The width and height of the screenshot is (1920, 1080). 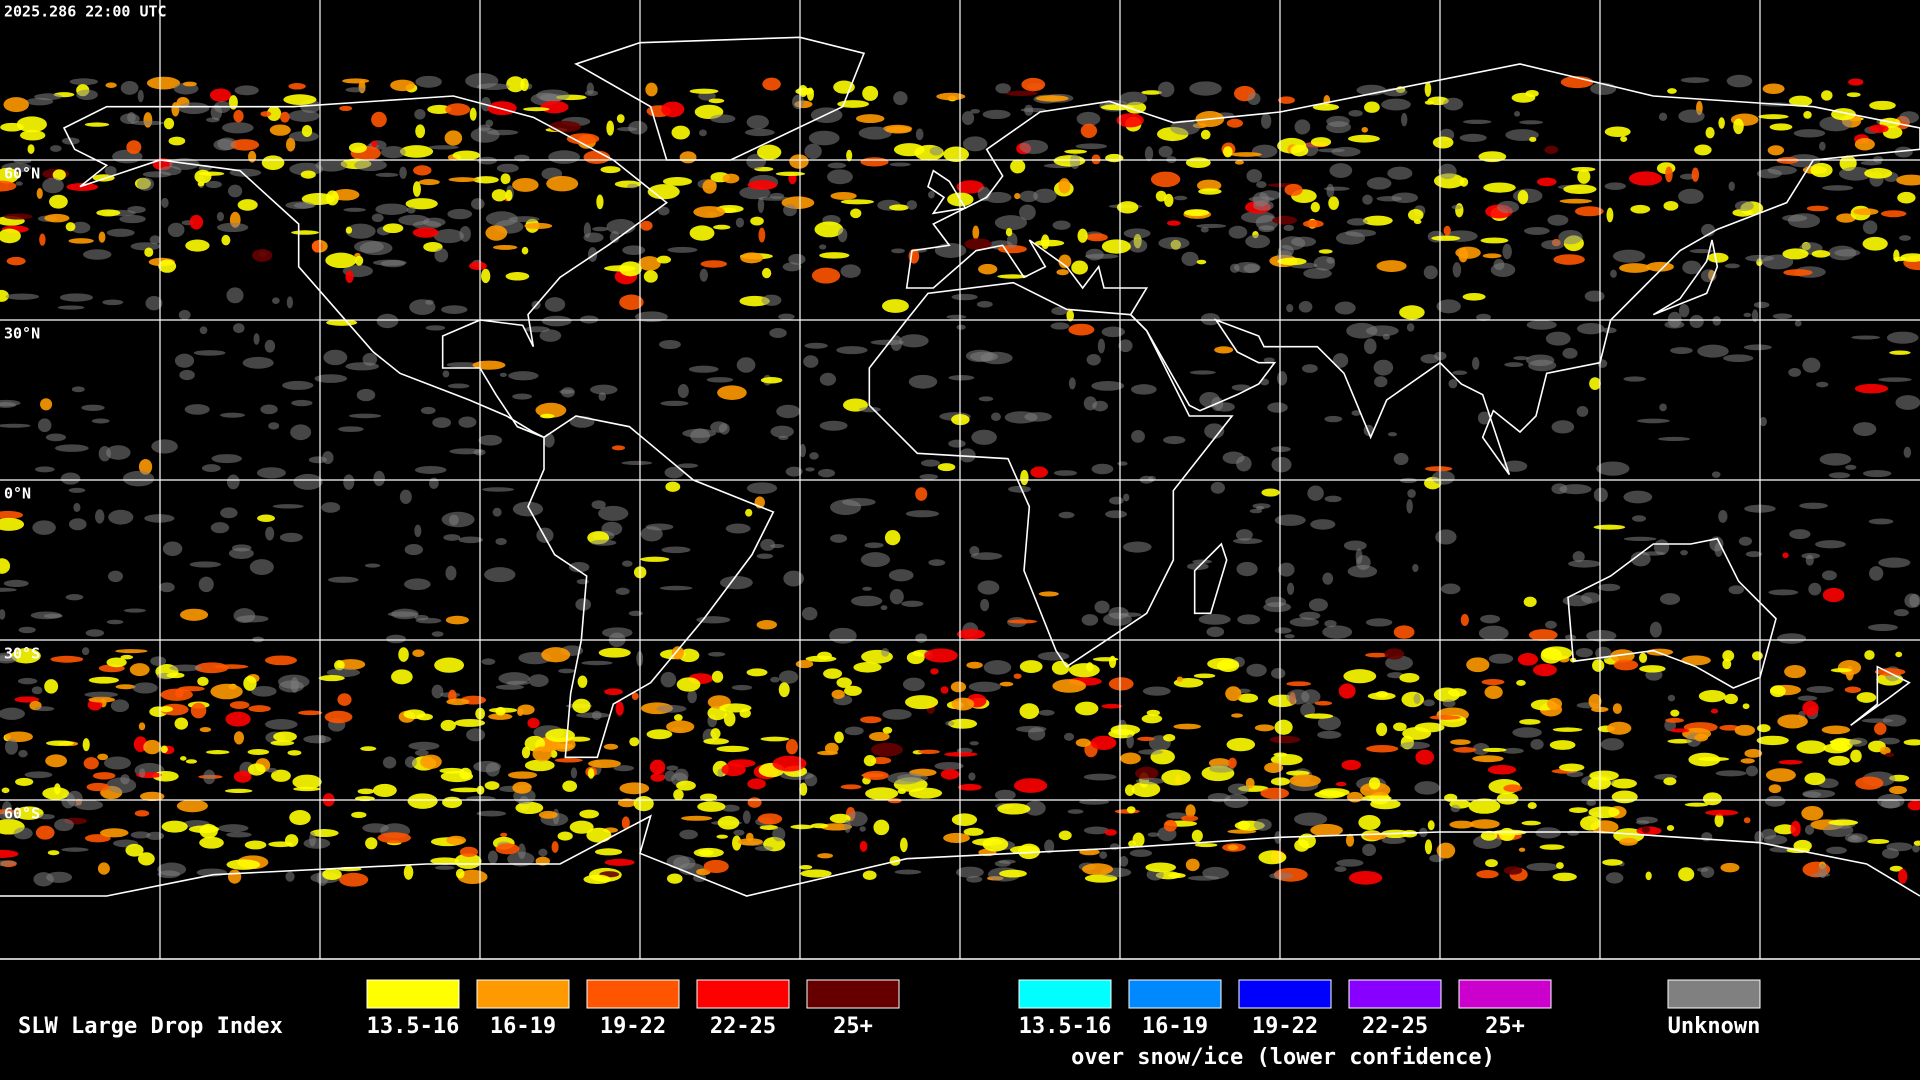 I want to click on legend-label: 16-19, so click(x=1175, y=1026).